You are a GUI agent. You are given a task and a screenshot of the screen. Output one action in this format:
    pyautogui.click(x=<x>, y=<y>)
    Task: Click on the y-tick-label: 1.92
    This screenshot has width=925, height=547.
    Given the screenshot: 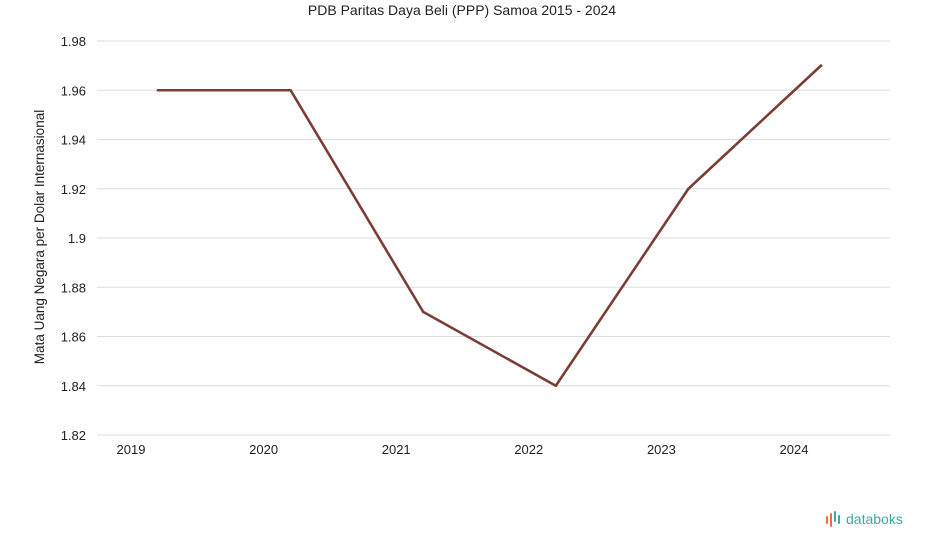 What is the action you would take?
    pyautogui.click(x=73, y=189)
    